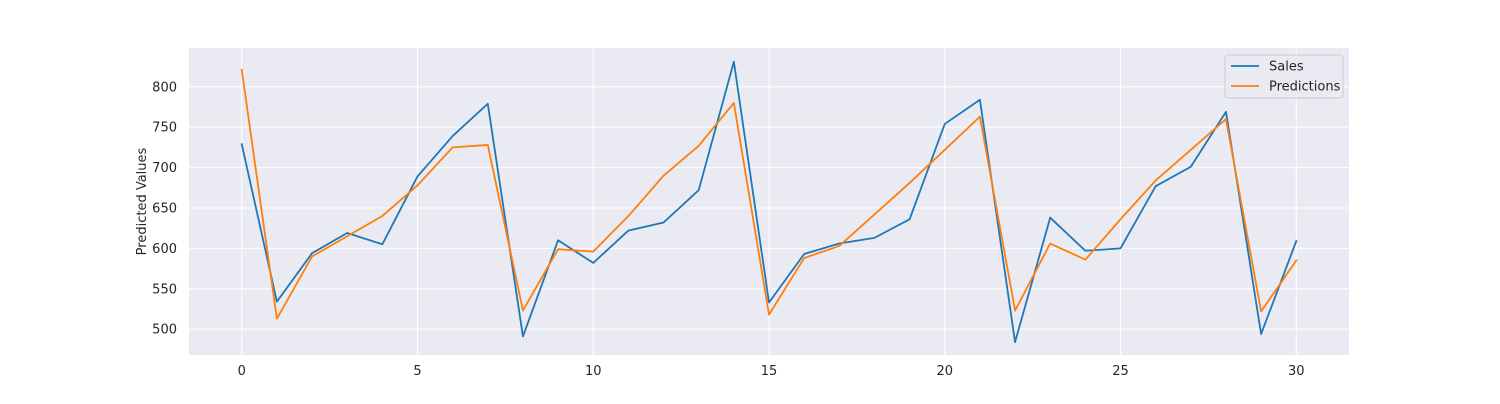  I want to click on x-axis-ticks: 0 5 10 15 20 25 30, so click(771, 371).